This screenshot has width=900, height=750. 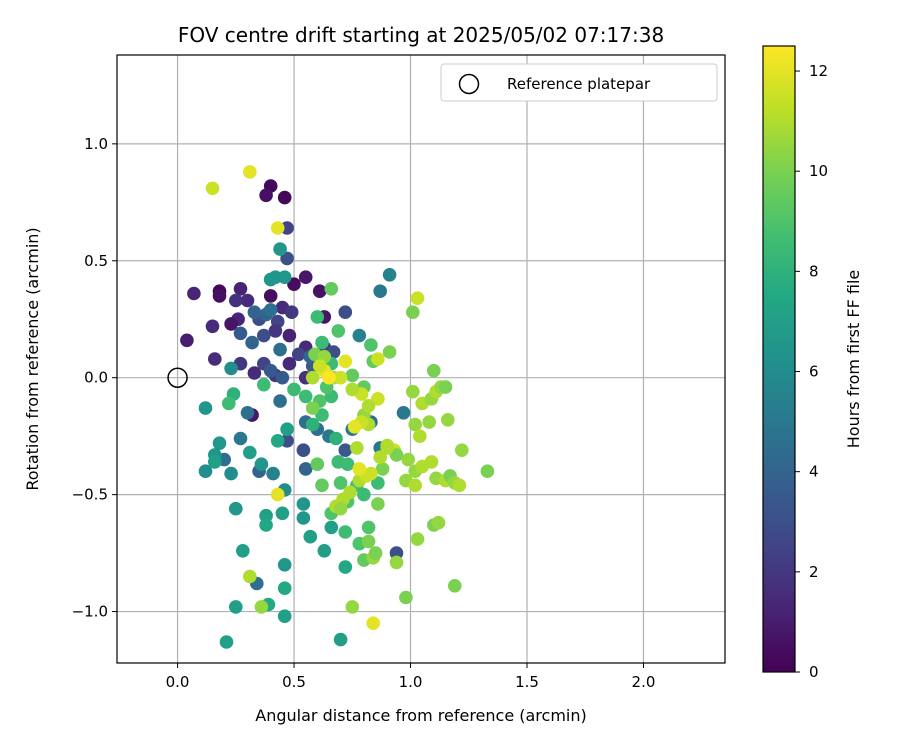 I want to click on legend-box, so click(x=579, y=82).